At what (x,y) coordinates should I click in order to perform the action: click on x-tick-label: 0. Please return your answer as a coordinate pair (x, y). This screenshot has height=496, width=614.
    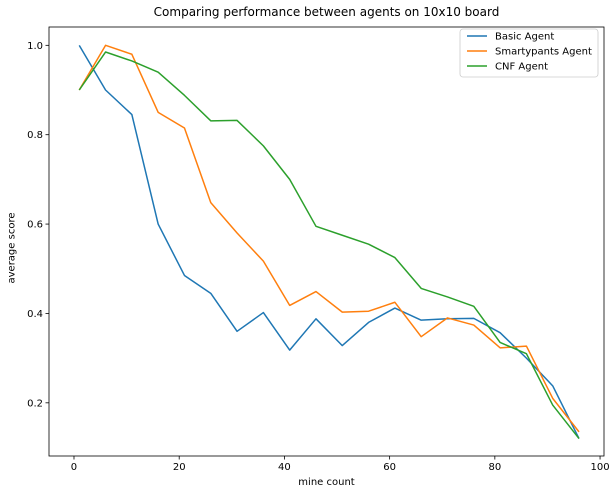
    Looking at the image, I should click on (74, 467).